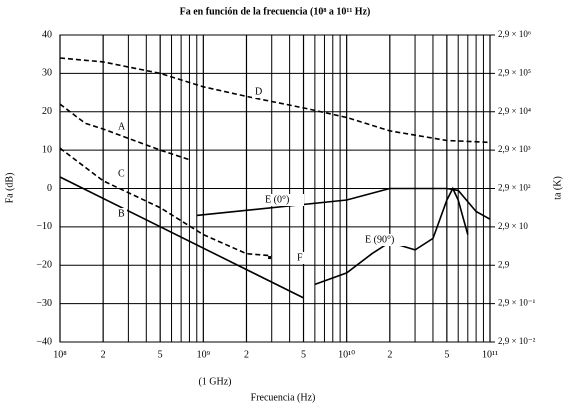  I want to click on y-tick-label: 40, so click(47, 34).